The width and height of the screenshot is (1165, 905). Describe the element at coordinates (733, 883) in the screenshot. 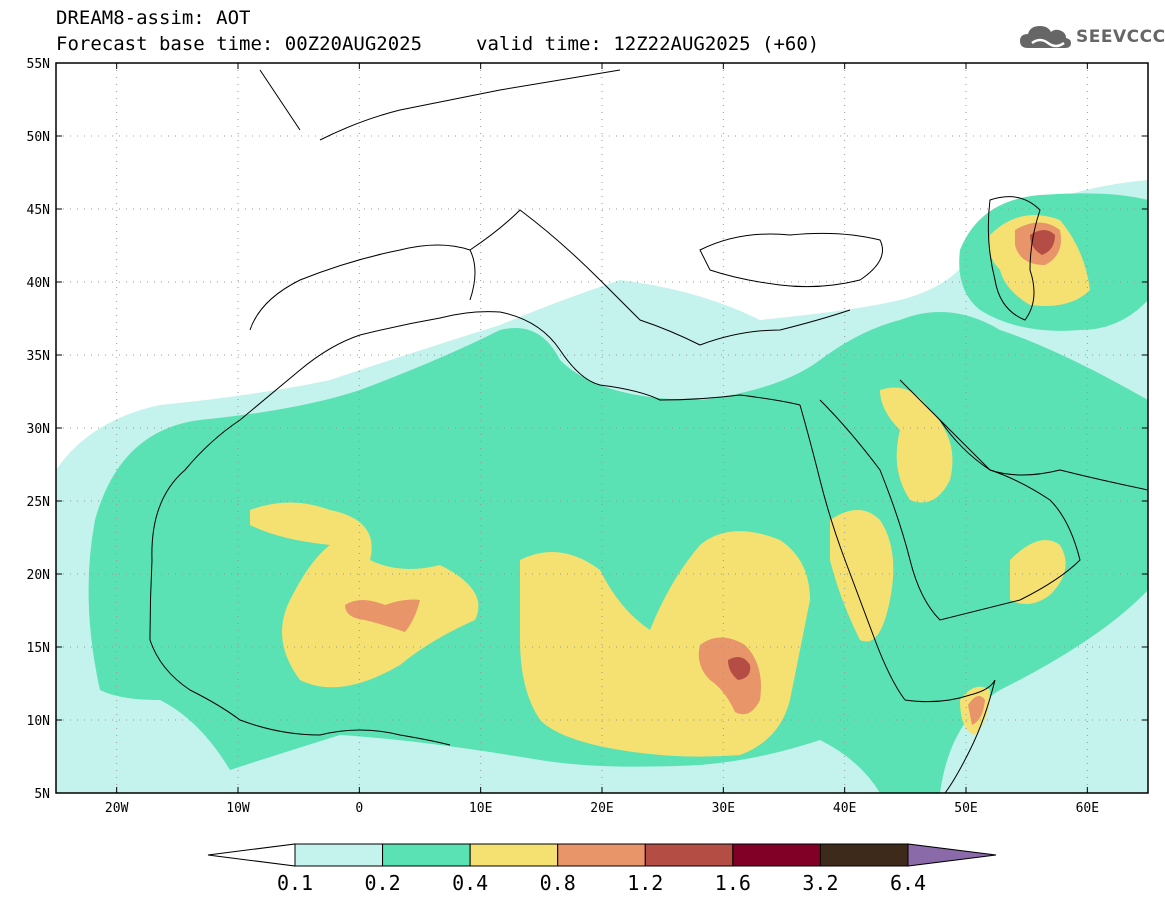

I see `colorbar-label: 1.6` at that location.